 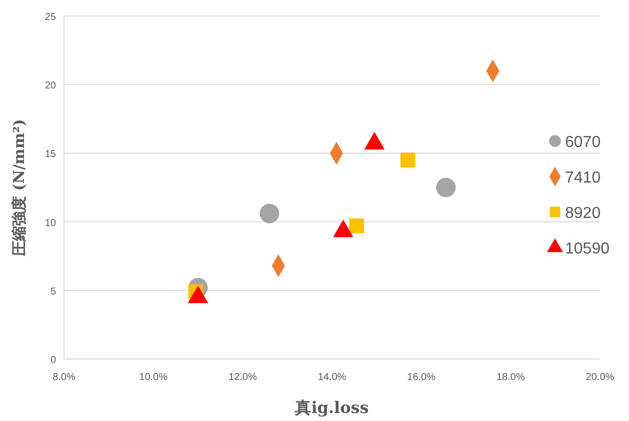 What do you see at coordinates (19, 188) in the screenshot?
I see `y-axis-title: 圧縮強度 (N/mm²)` at bounding box center [19, 188].